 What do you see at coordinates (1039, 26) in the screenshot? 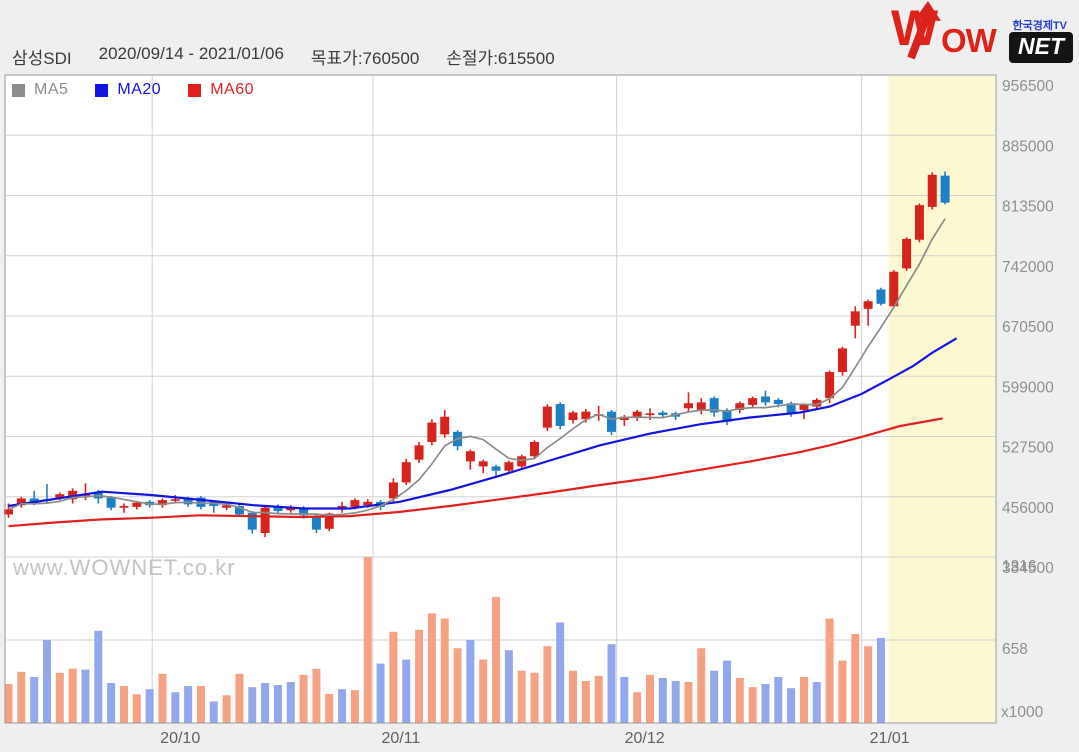
I see `logo-tagline: 한국경제TV` at bounding box center [1039, 26].